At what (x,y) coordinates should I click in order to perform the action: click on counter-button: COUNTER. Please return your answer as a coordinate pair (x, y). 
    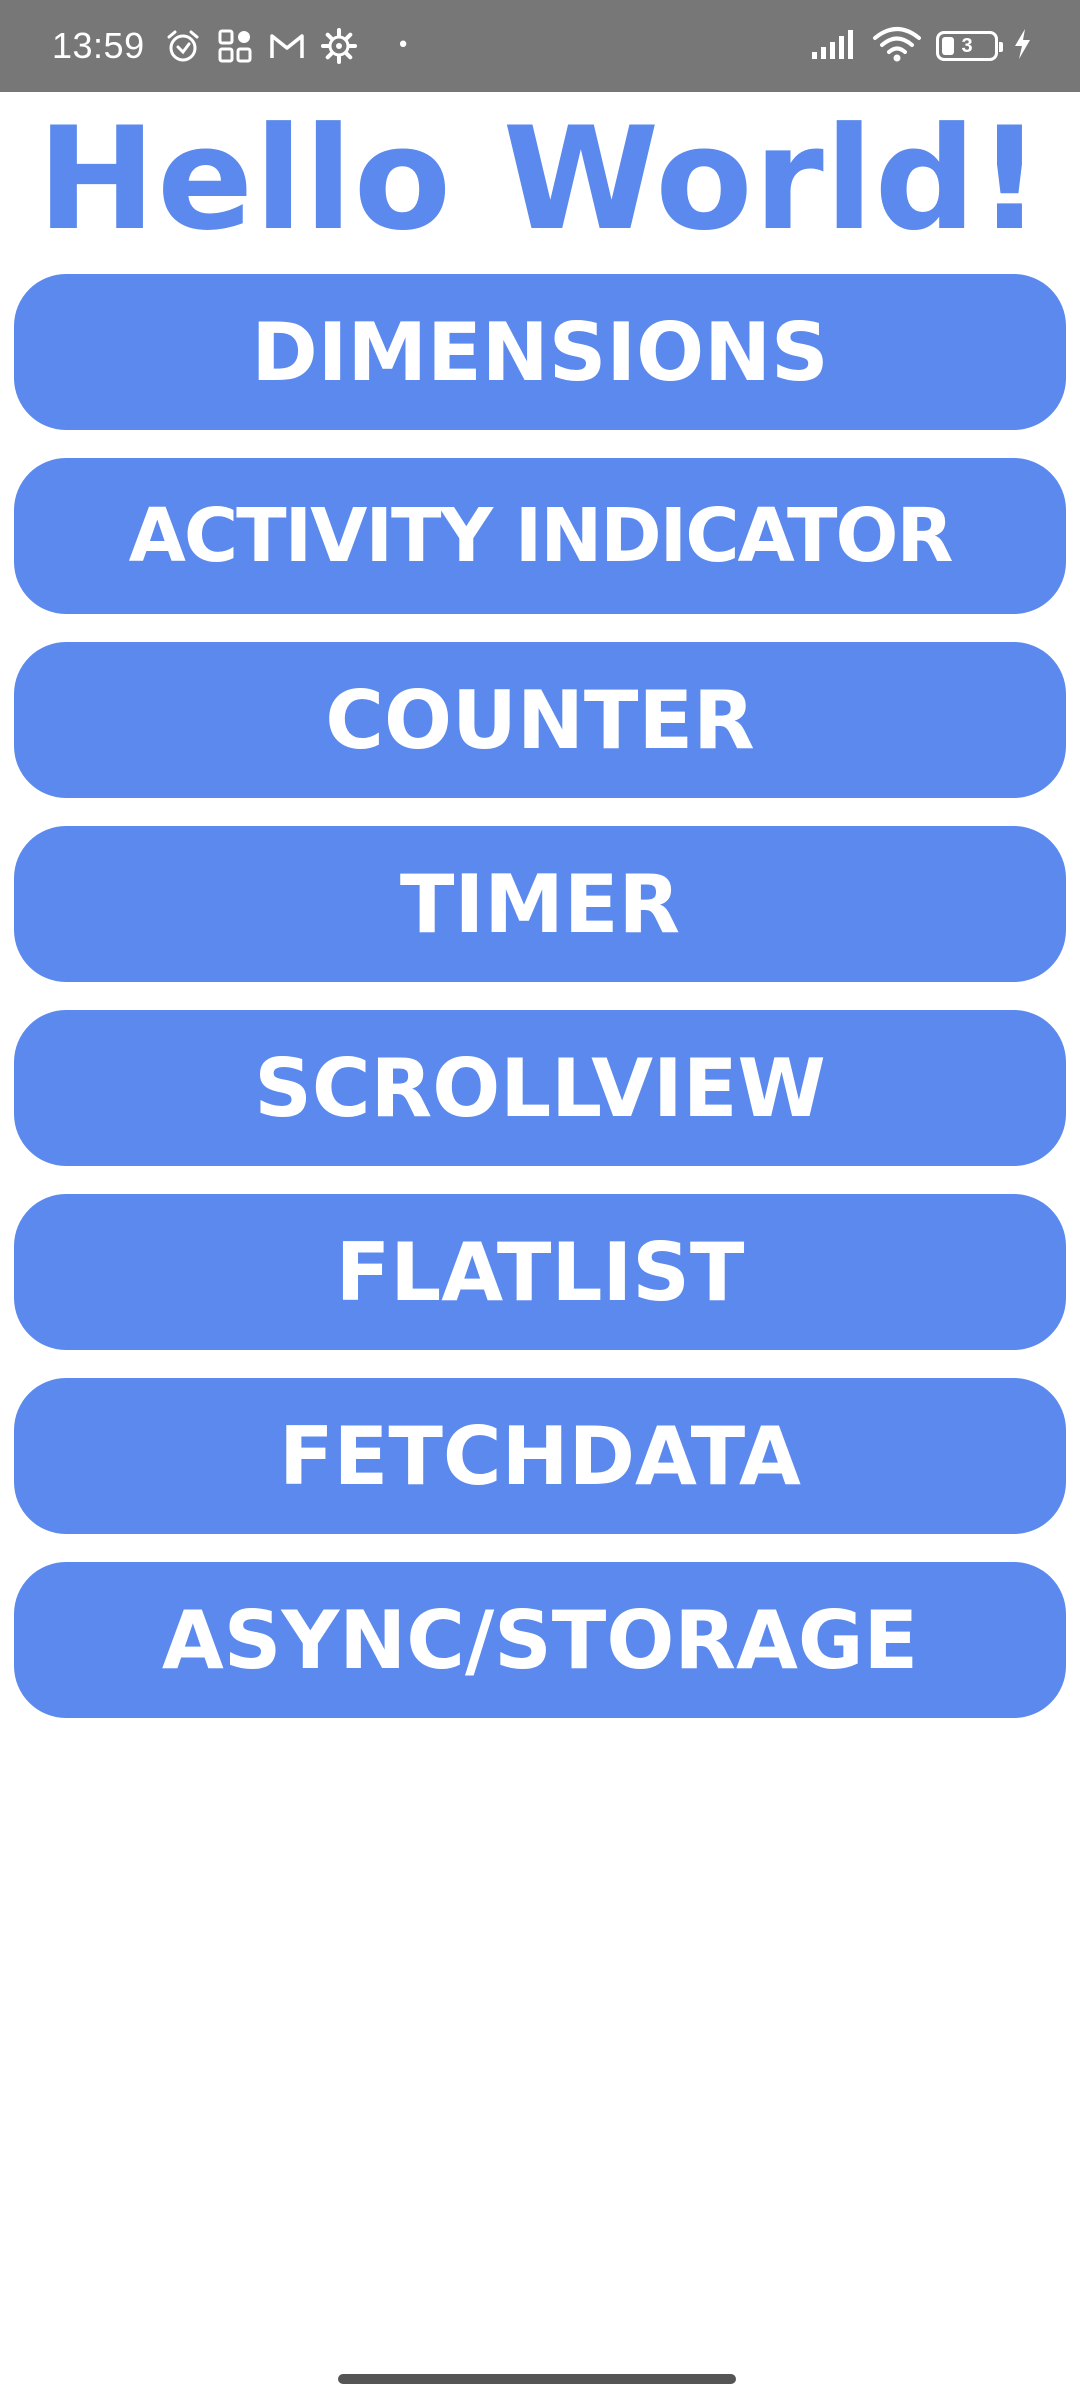
    Looking at the image, I should click on (540, 720).